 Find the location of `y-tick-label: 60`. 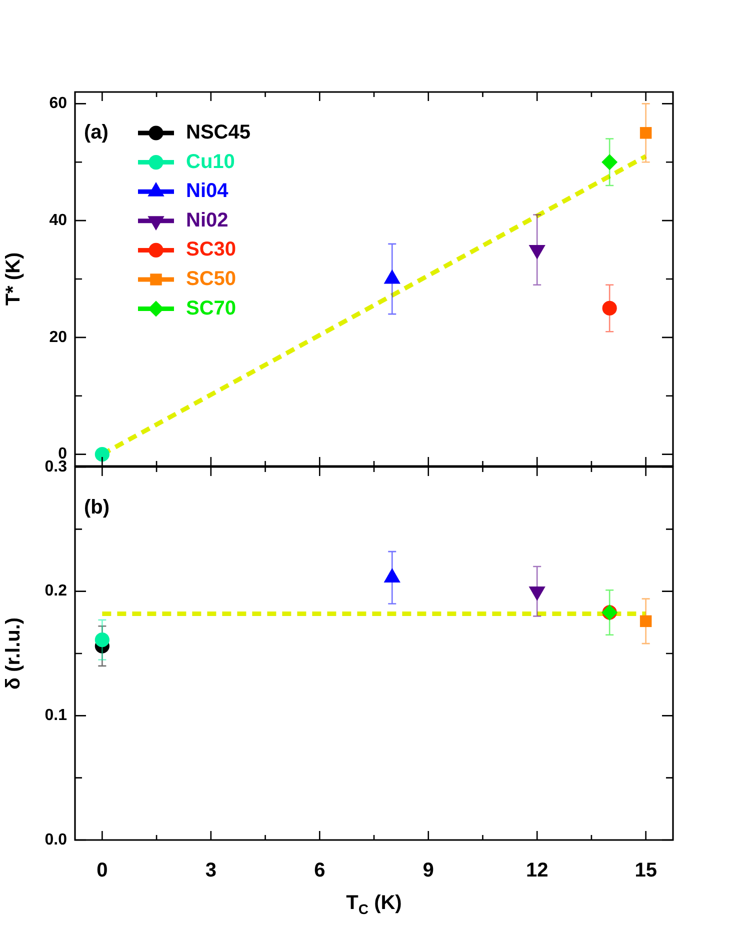

y-tick-label: 60 is located at coordinates (58, 103).